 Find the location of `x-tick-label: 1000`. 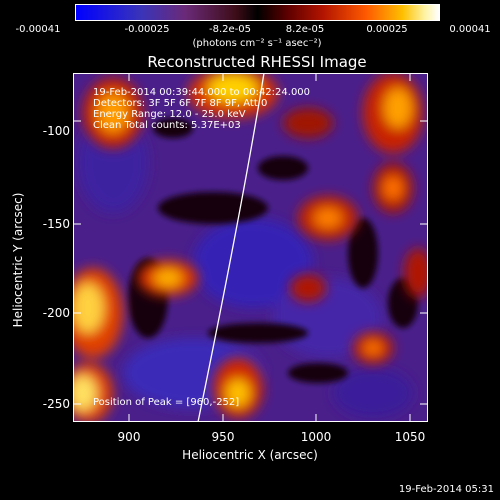

x-tick-label: 1000 is located at coordinates (316, 437).